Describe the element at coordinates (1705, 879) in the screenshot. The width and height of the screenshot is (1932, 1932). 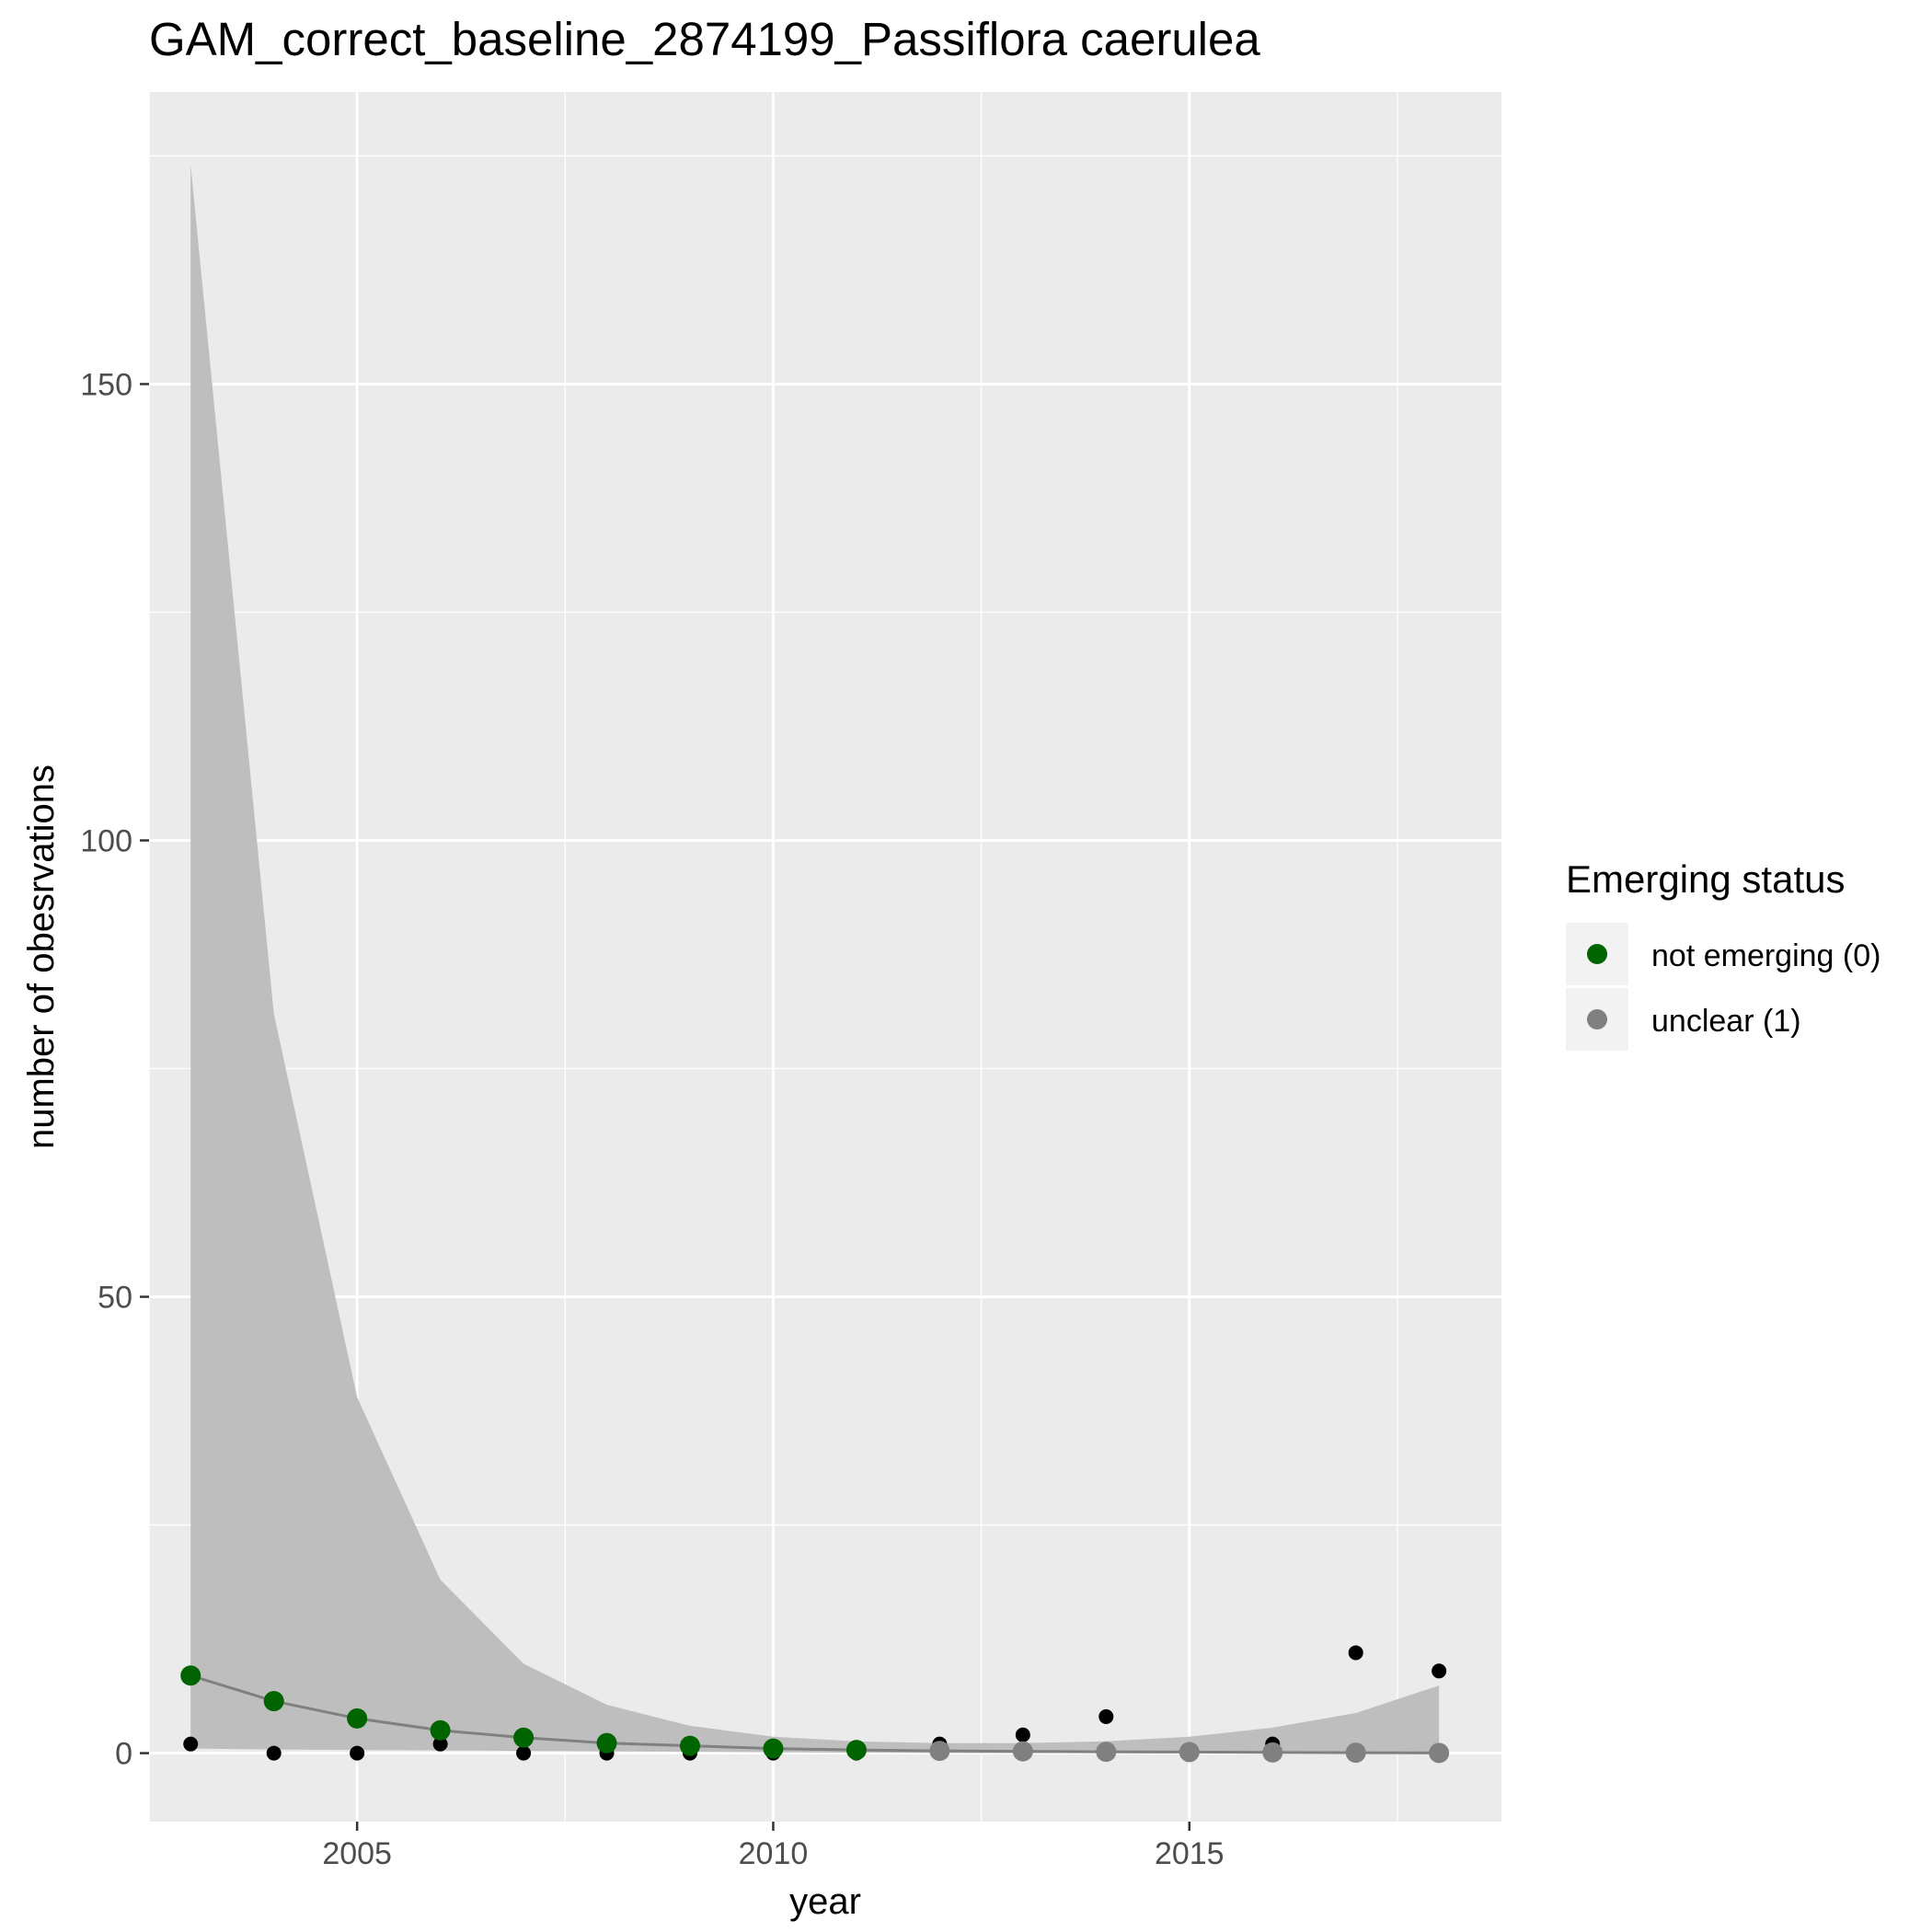
I see `legend-title: Emerging status` at that location.